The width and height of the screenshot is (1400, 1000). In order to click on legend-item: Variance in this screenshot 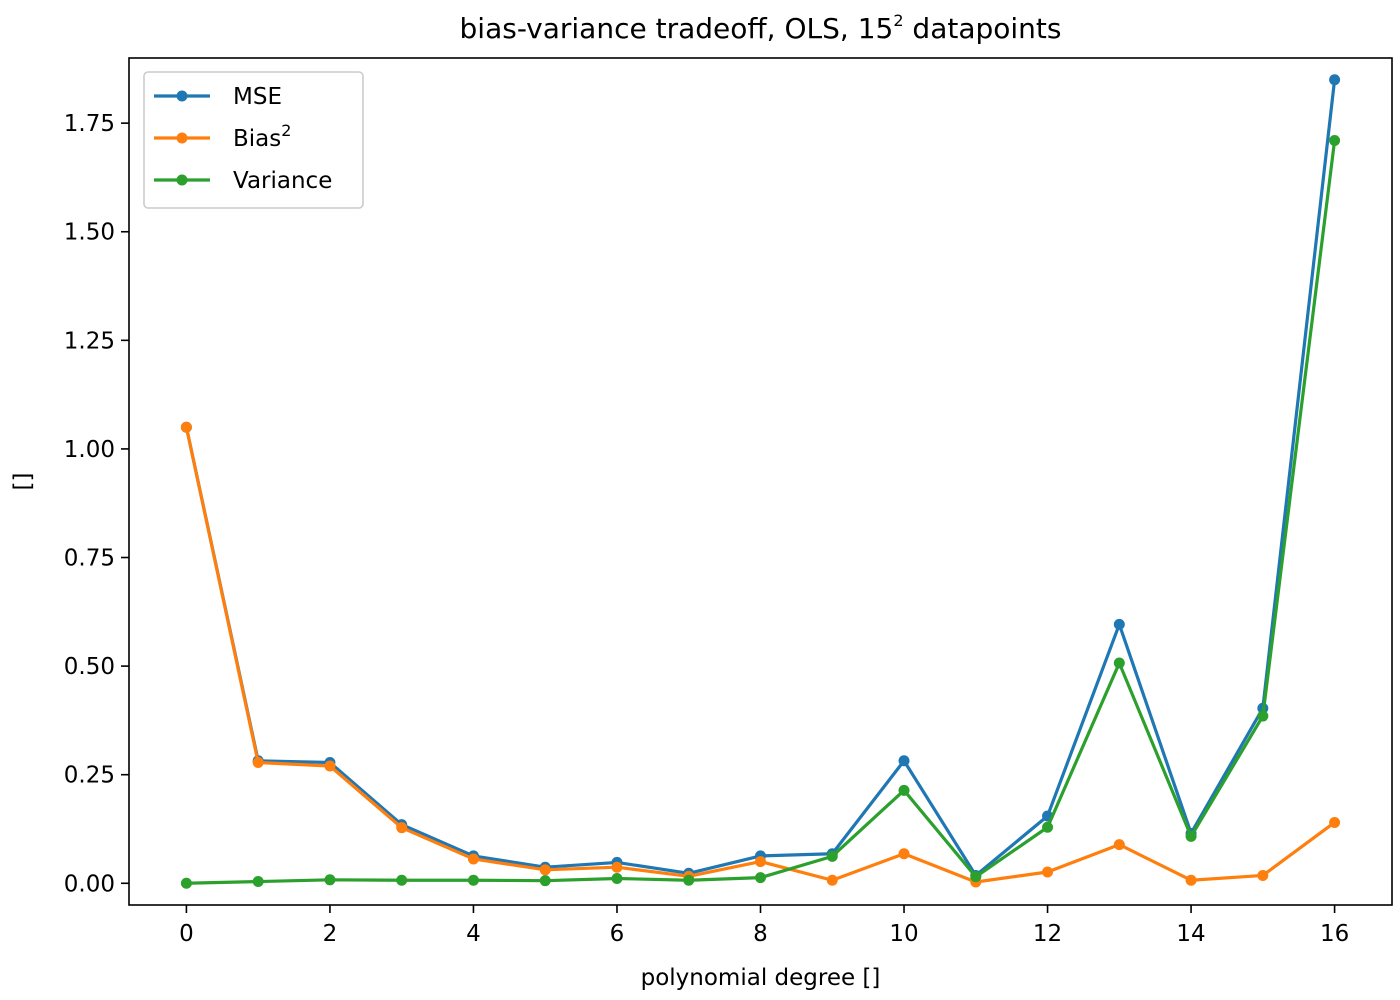, I will do `click(243, 181)`.